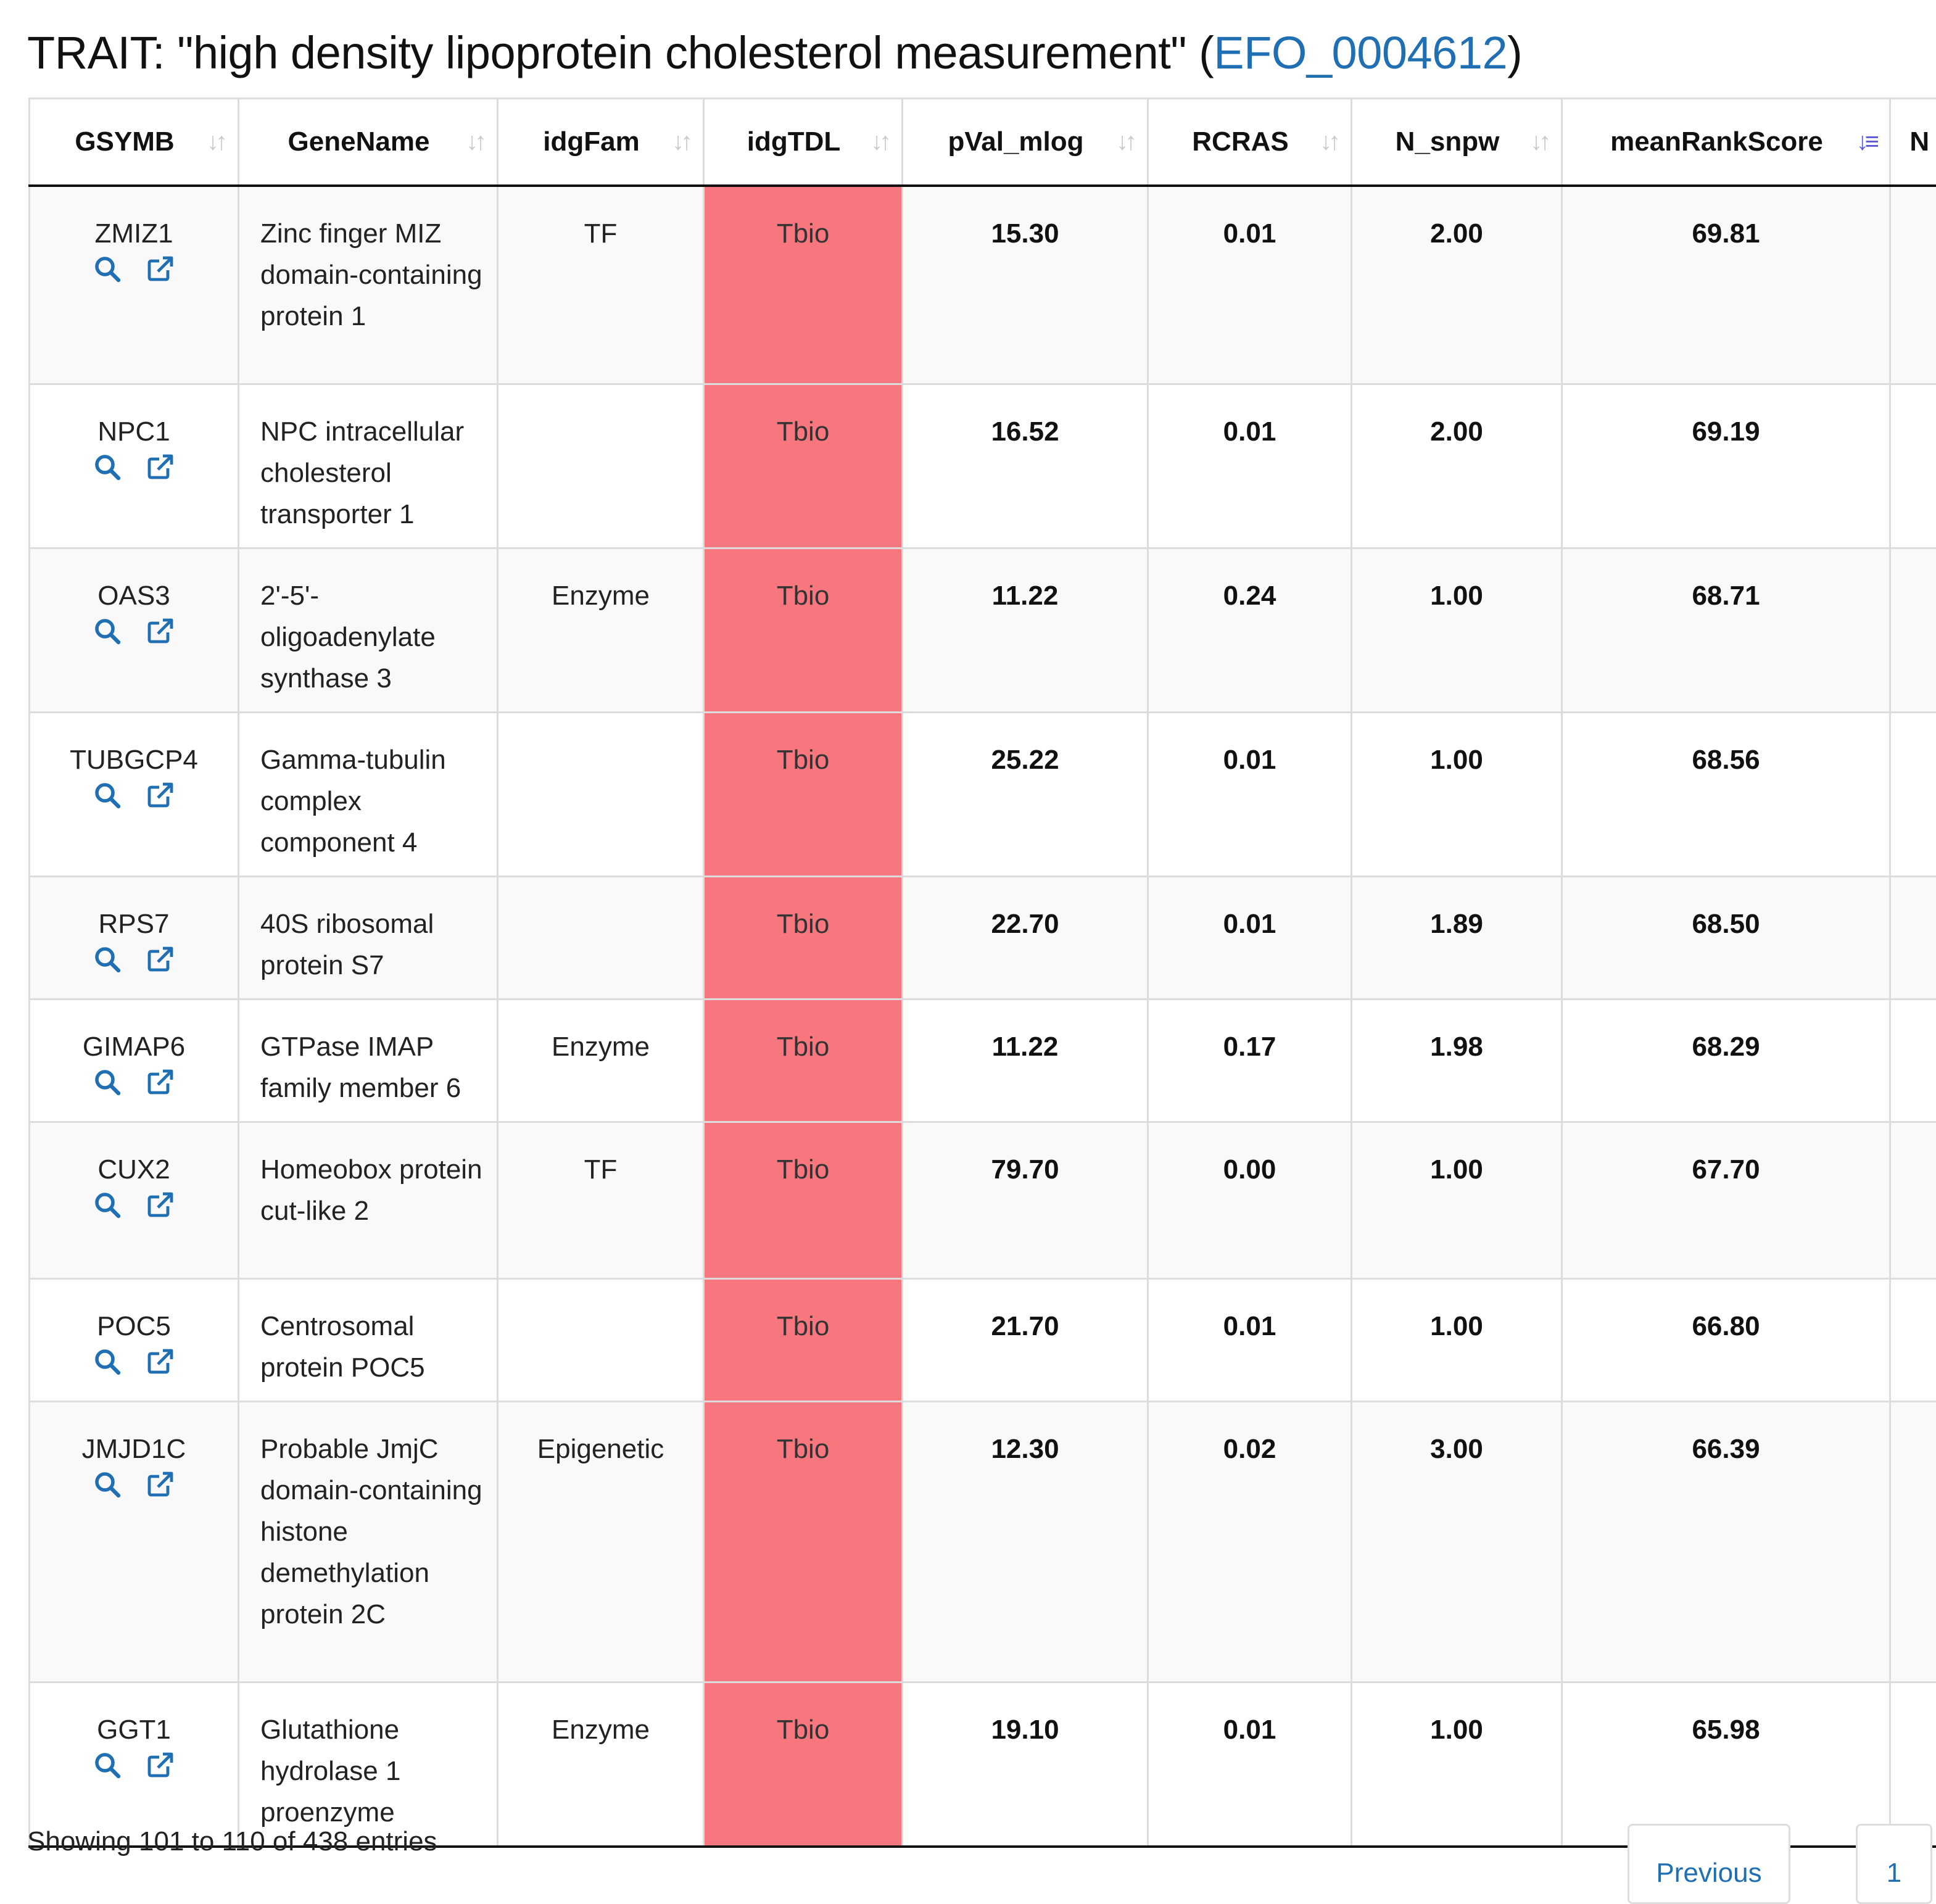 Image resolution: width=1936 pixels, height=1904 pixels. Describe the element at coordinates (601, 285) in the screenshot. I see `idg-family-cell: TF` at that location.